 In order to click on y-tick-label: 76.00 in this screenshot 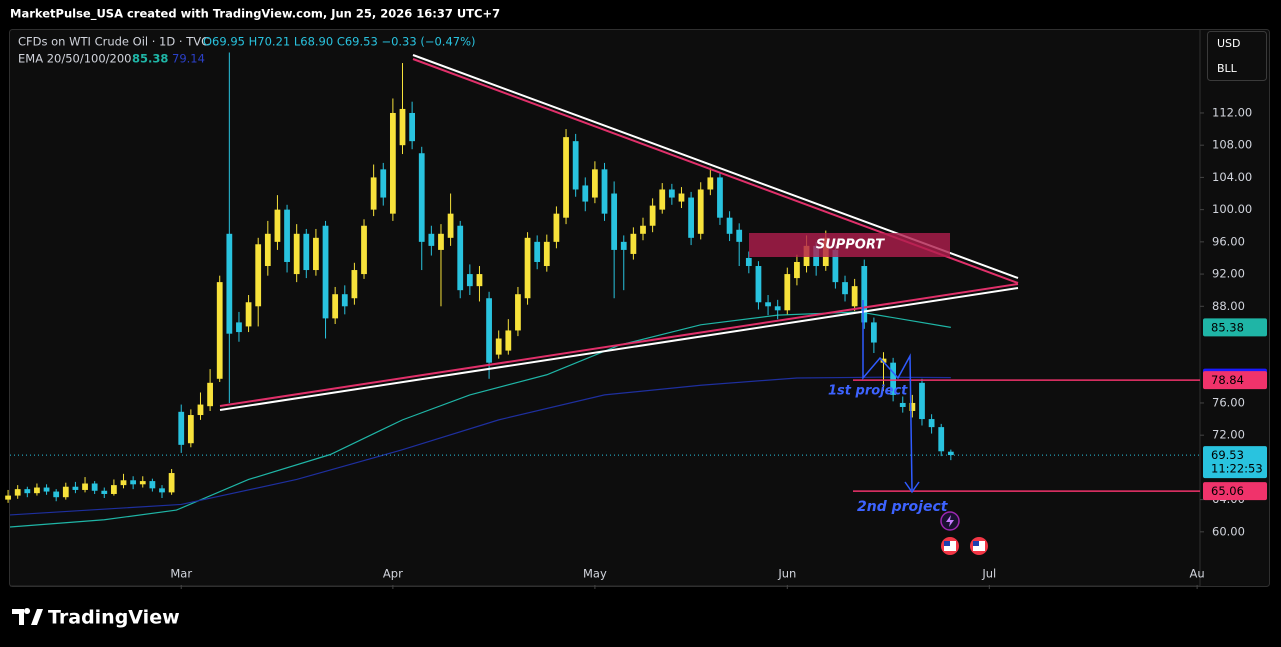, I will do `click(1228, 402)`.